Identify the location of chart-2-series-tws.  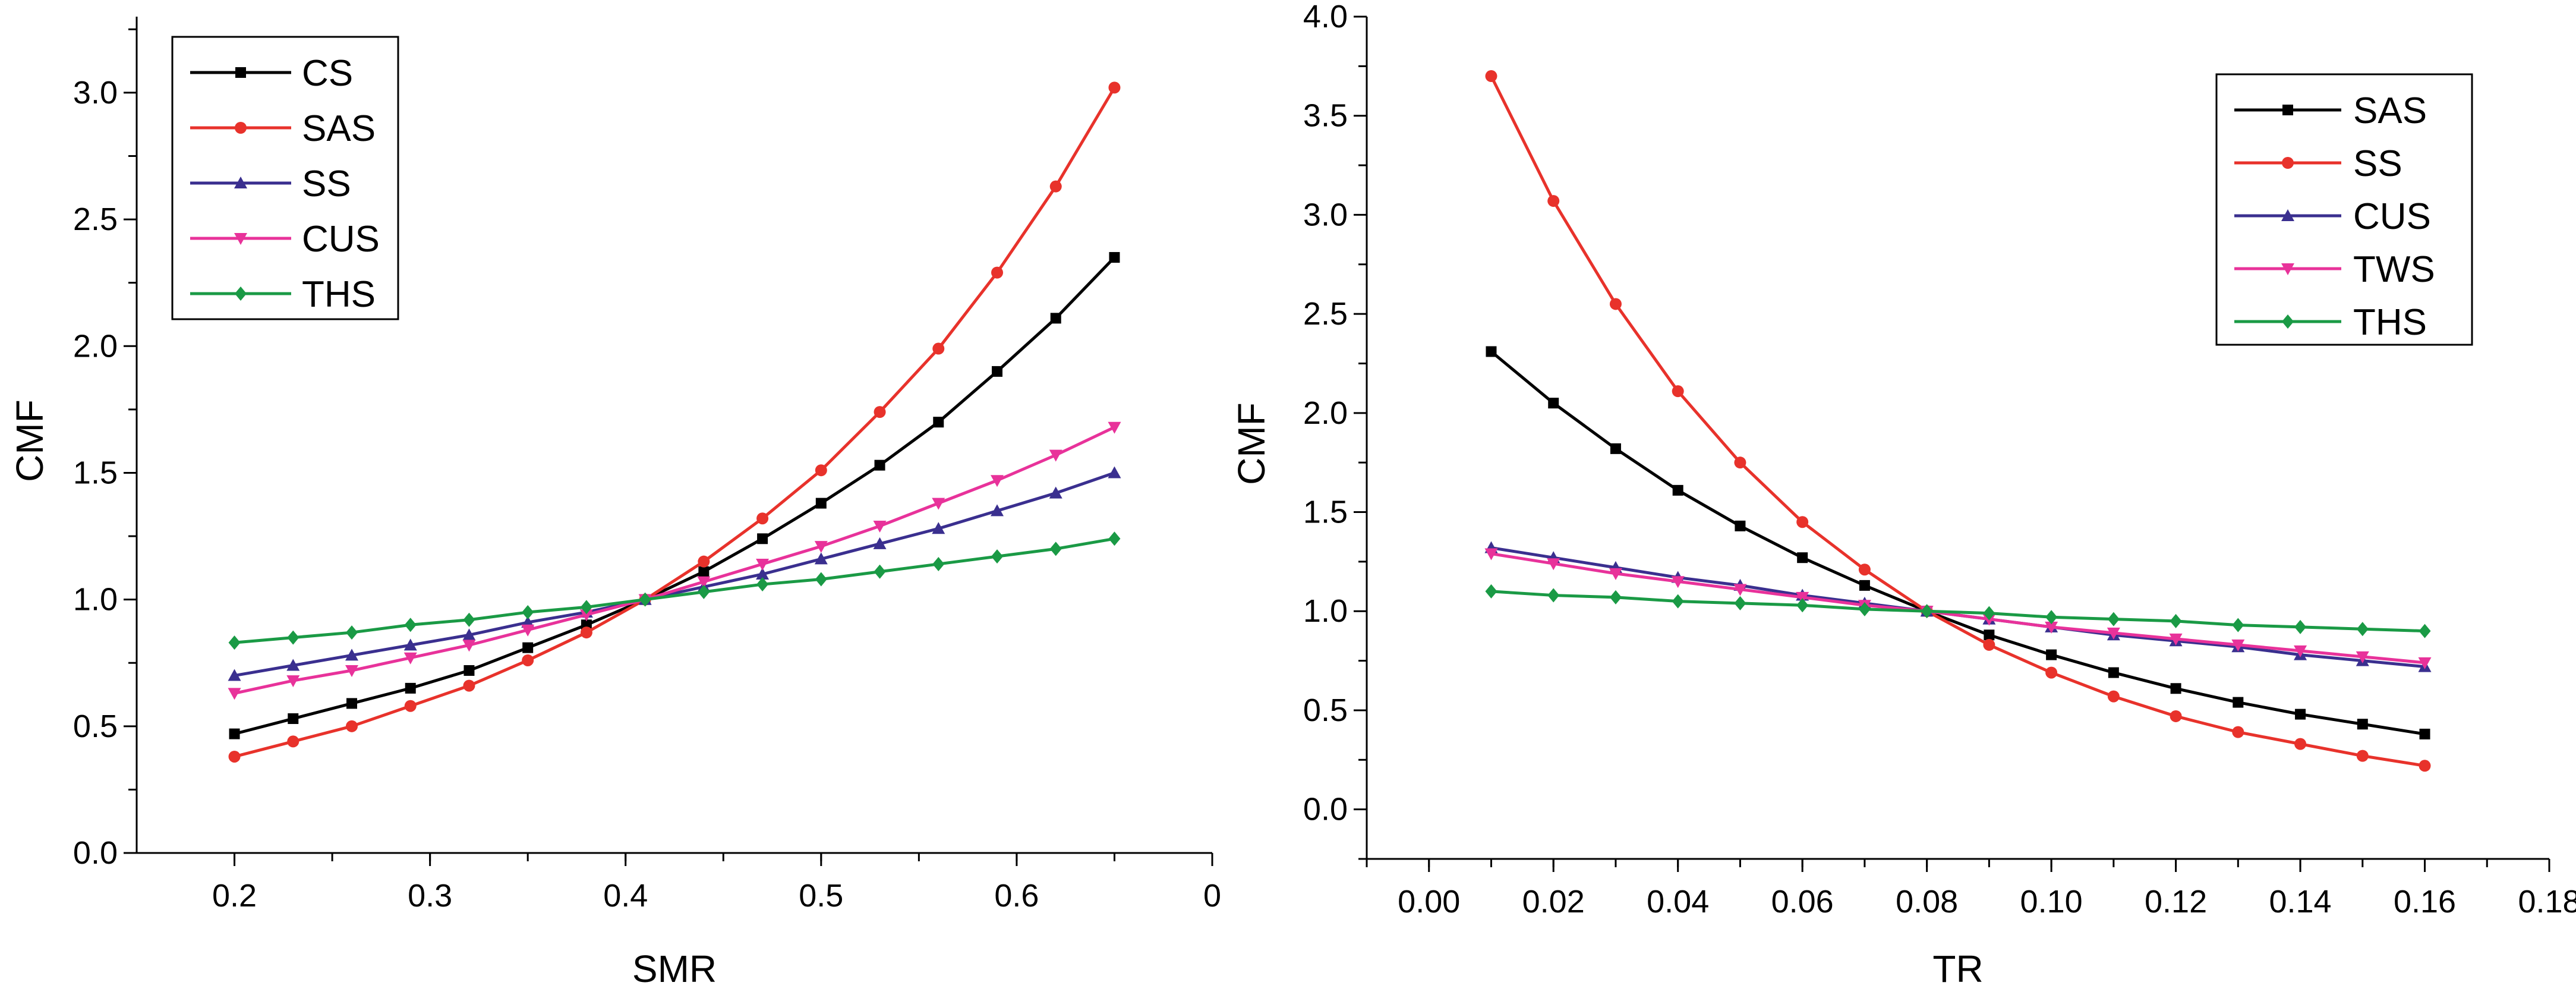
(1958, 608).